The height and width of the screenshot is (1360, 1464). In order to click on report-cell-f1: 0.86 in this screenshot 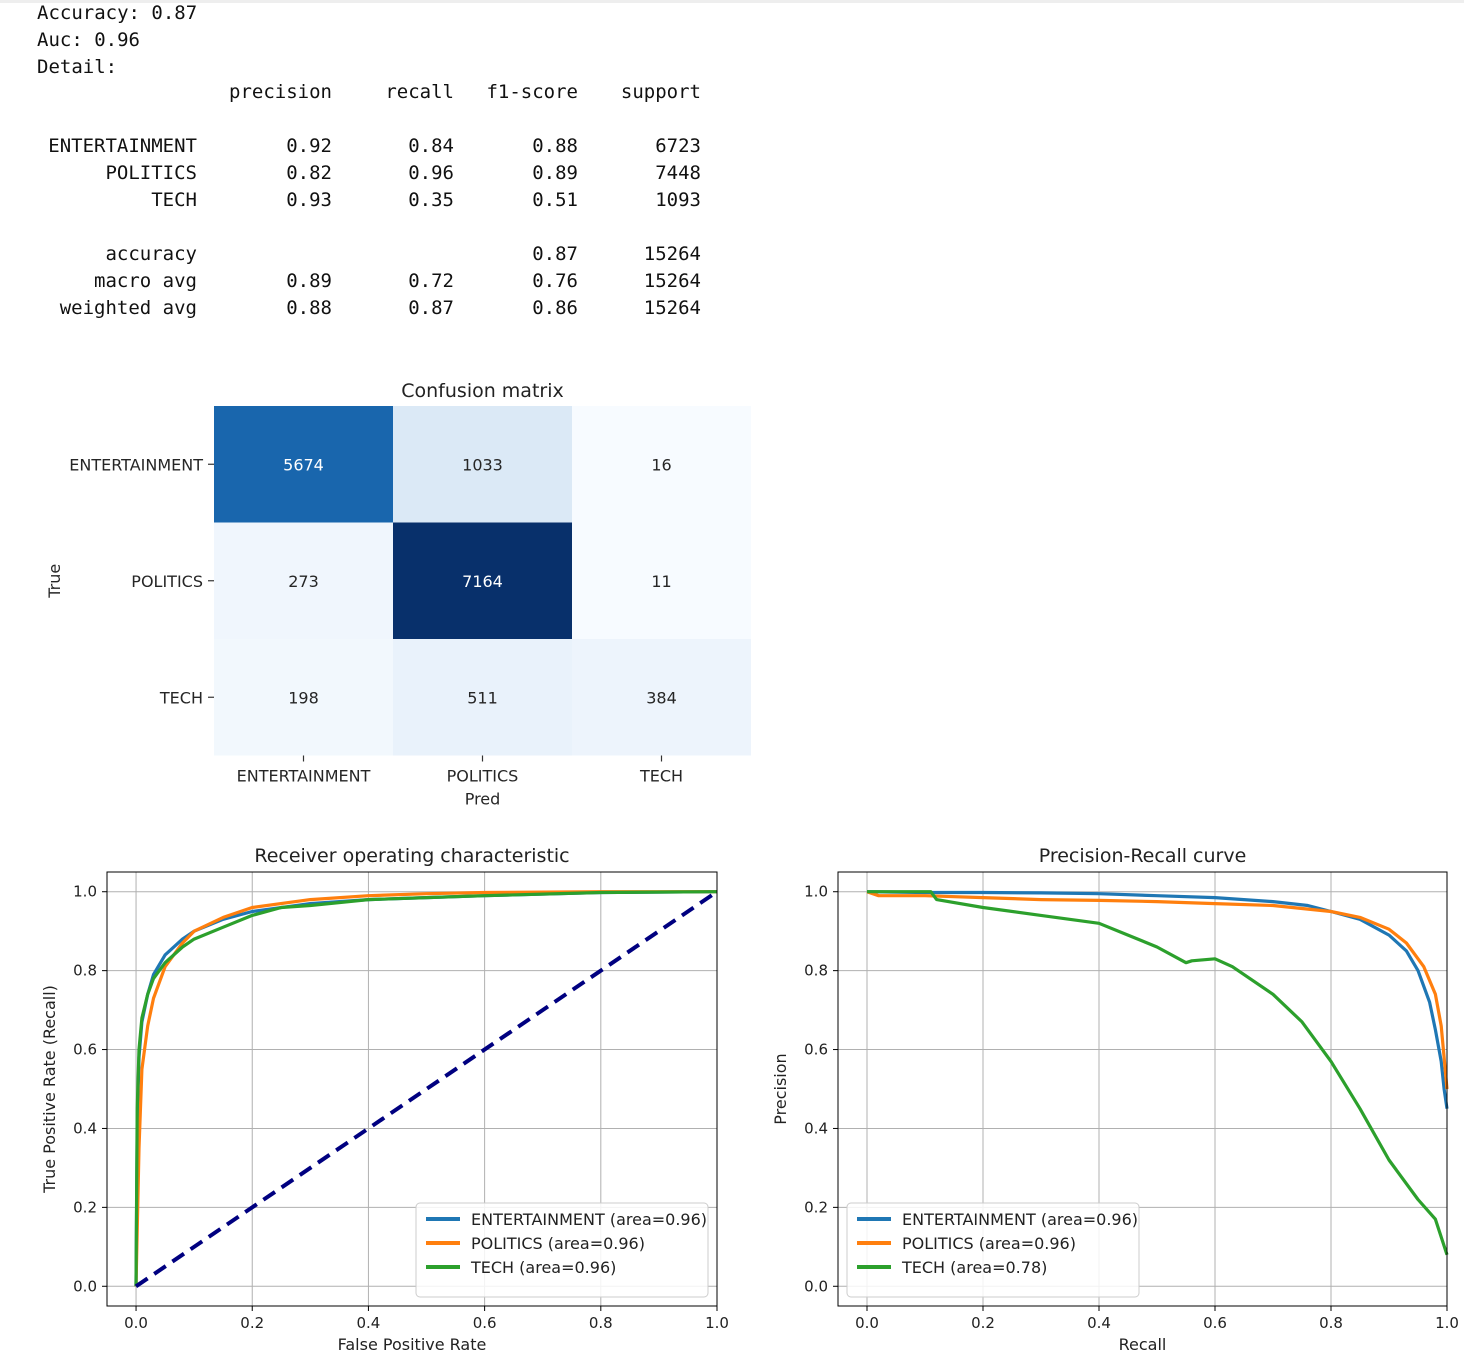, I will do `click(555, 308)`.